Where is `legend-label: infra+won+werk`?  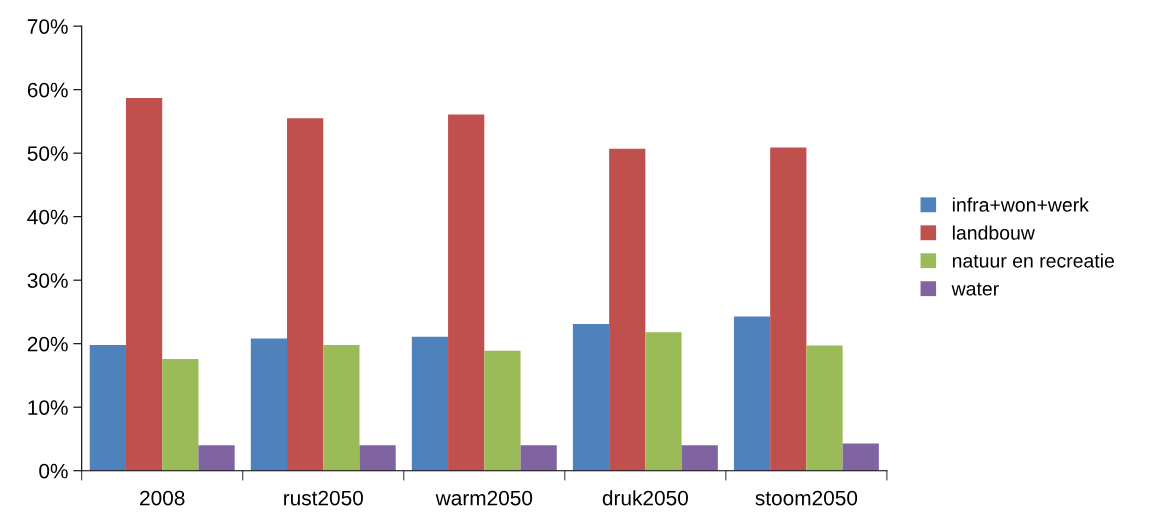 legend-label: infra+won+werk is located at coordinates (1020, 204).